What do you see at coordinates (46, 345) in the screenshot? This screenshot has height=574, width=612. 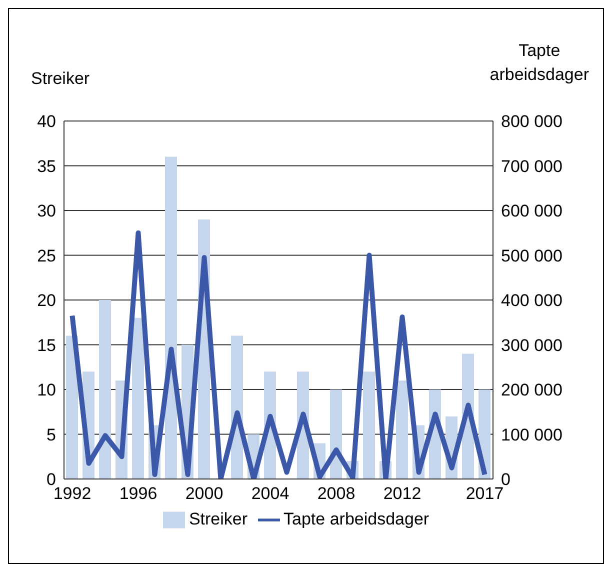 I see `y-tick-label: 15` at bounding box center [46, 345].